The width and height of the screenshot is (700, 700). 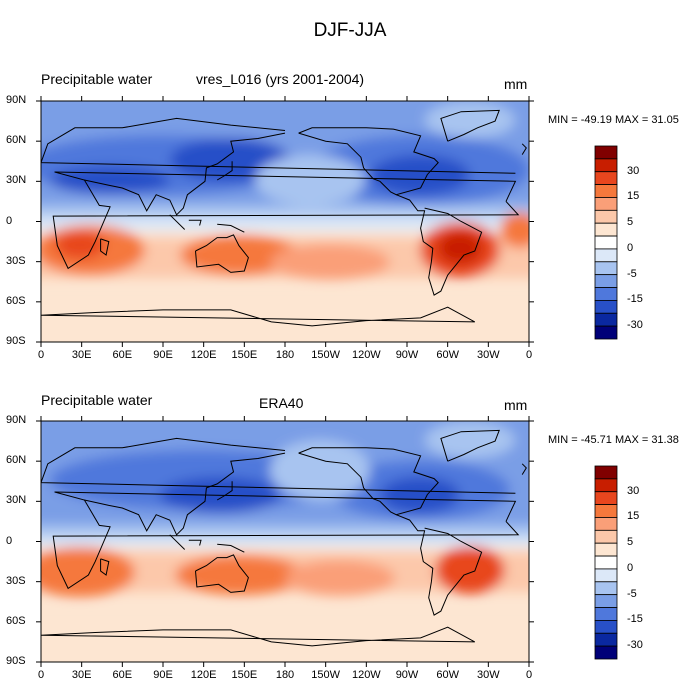 I want to click on panel-1-center-title: vres_L016 (yrs 2001-2004), so click(x=280, y=79).